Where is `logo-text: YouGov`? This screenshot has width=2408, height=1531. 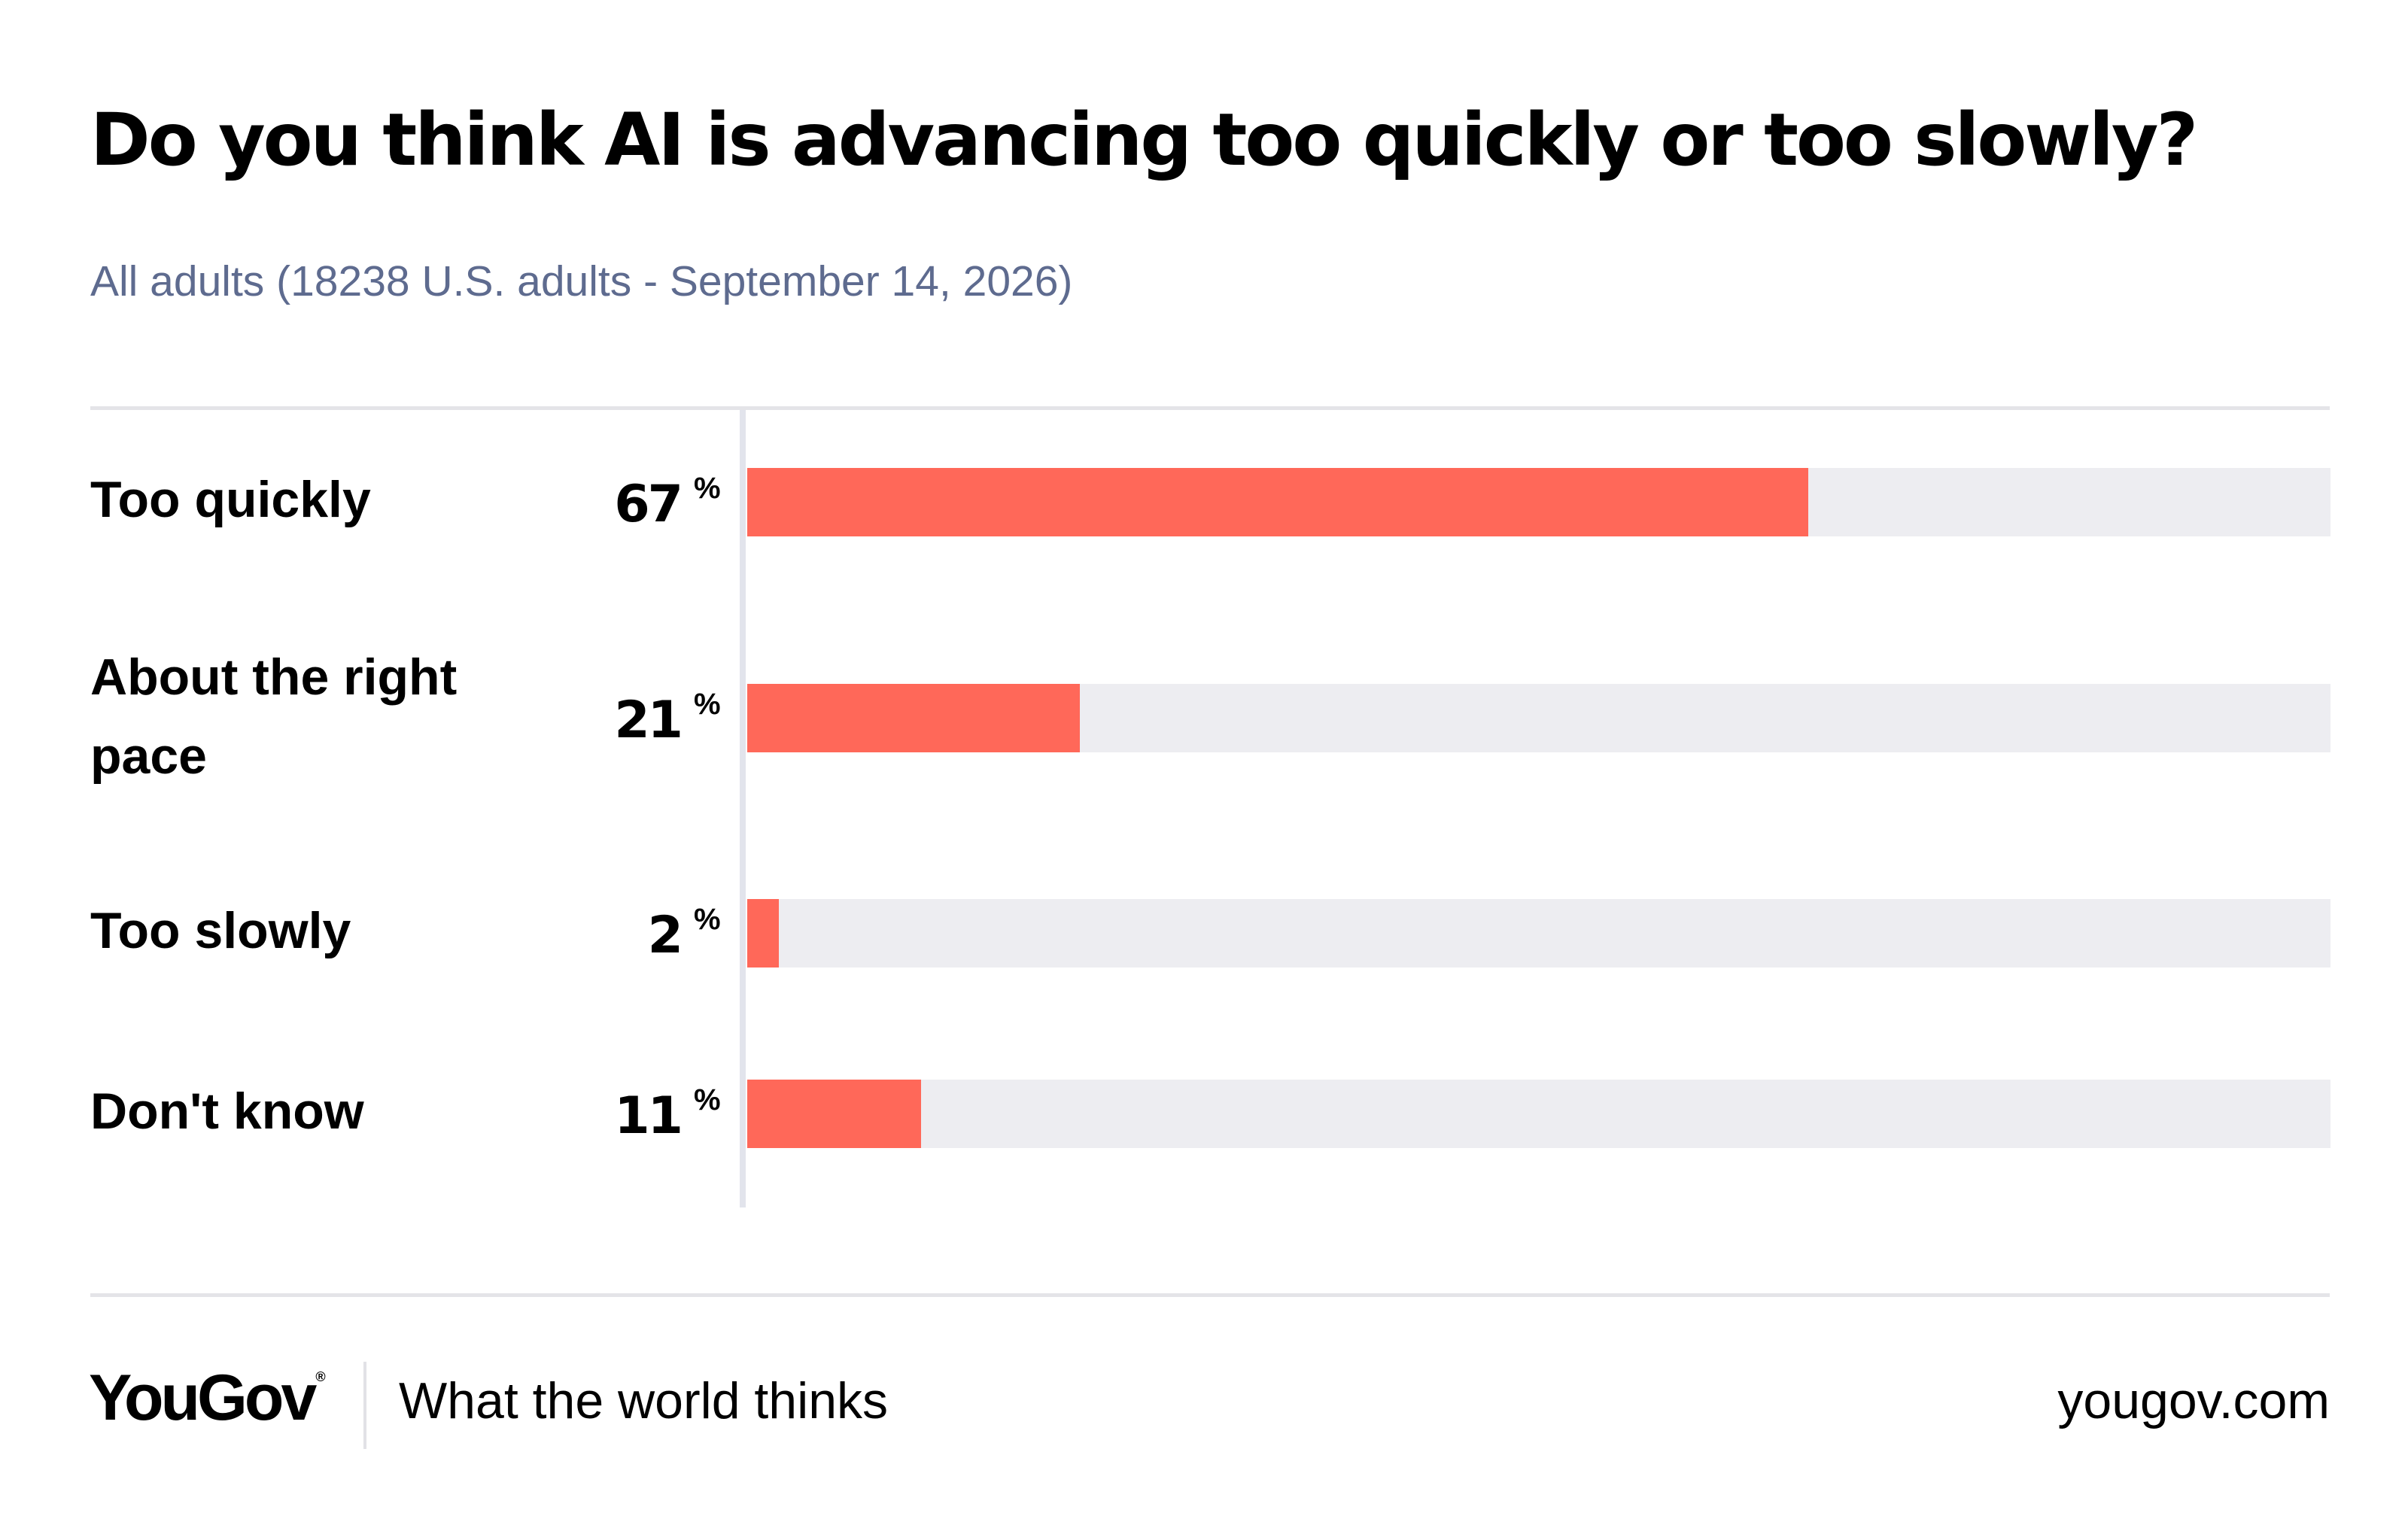
logo-text: YouGov is located at coordinates (203, 1398).